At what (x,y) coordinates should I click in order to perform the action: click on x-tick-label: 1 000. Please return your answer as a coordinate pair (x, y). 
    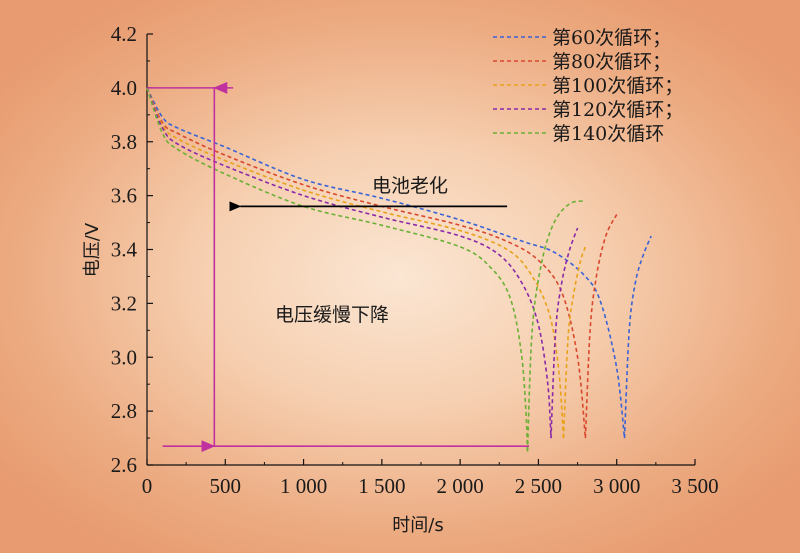
    Looking at the image, I should click on (303, 486).